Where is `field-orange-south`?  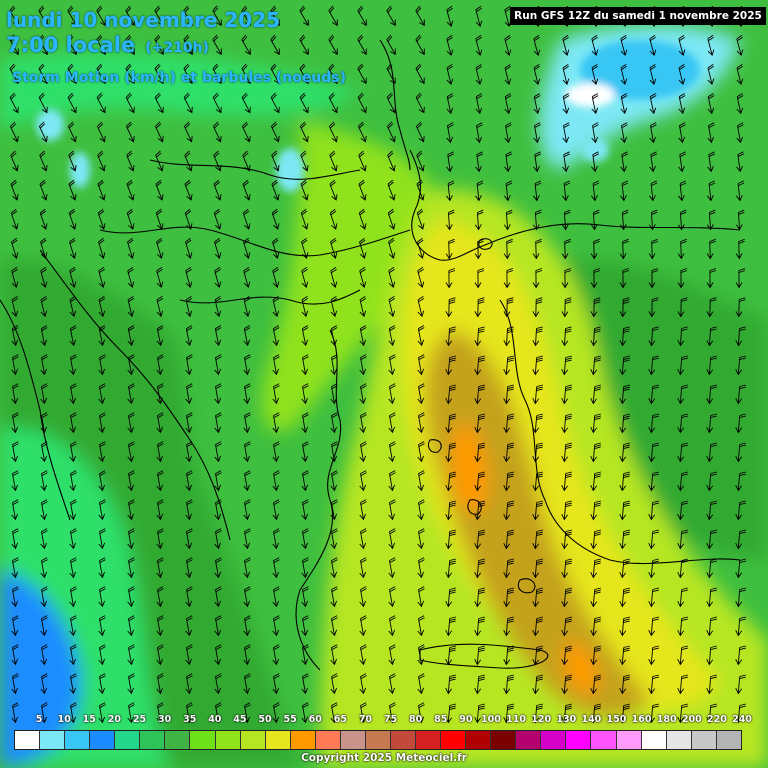
field-orange-south is located at coordinates (581, 667).